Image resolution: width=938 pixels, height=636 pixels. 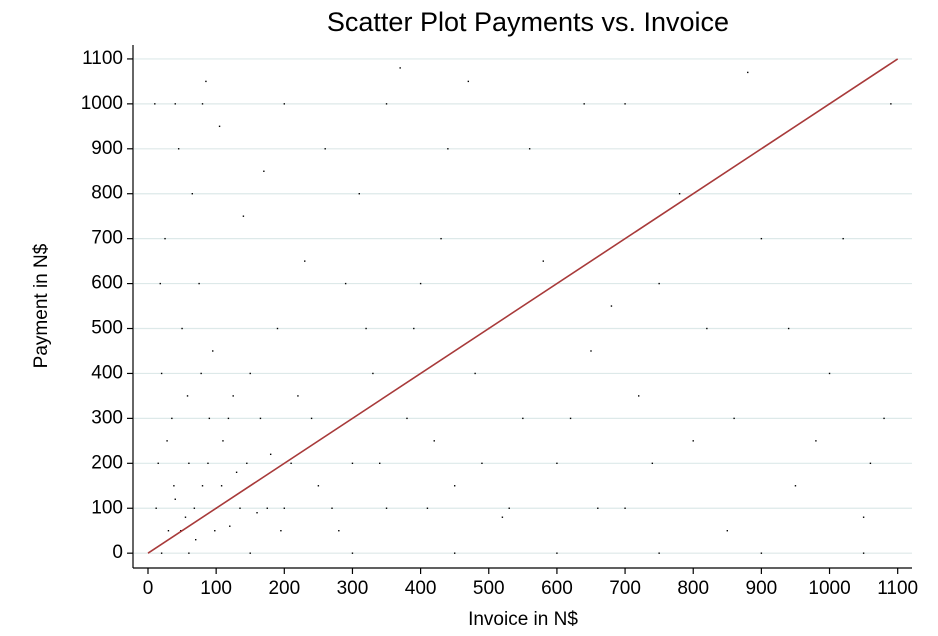 I want to click on x-tick-label: 600, so click(x=557, y=588).